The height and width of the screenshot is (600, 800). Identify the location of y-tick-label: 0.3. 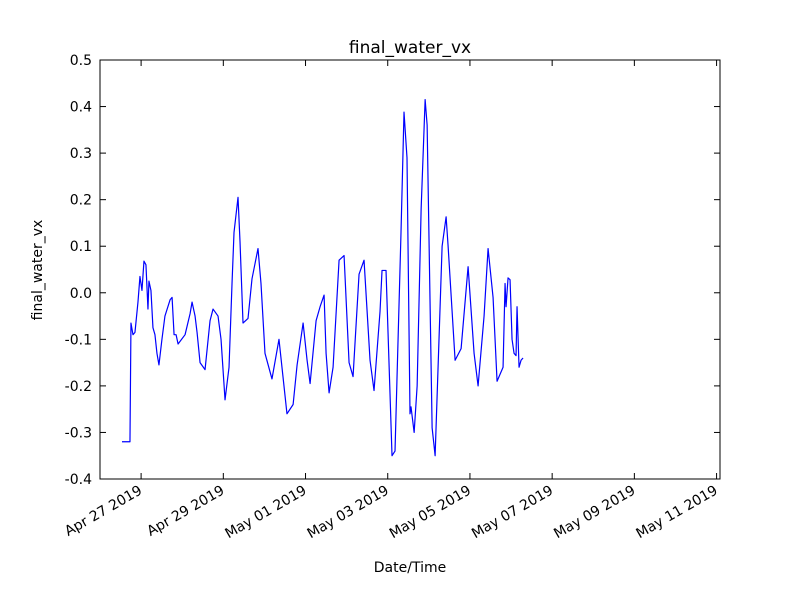
(81, 154).